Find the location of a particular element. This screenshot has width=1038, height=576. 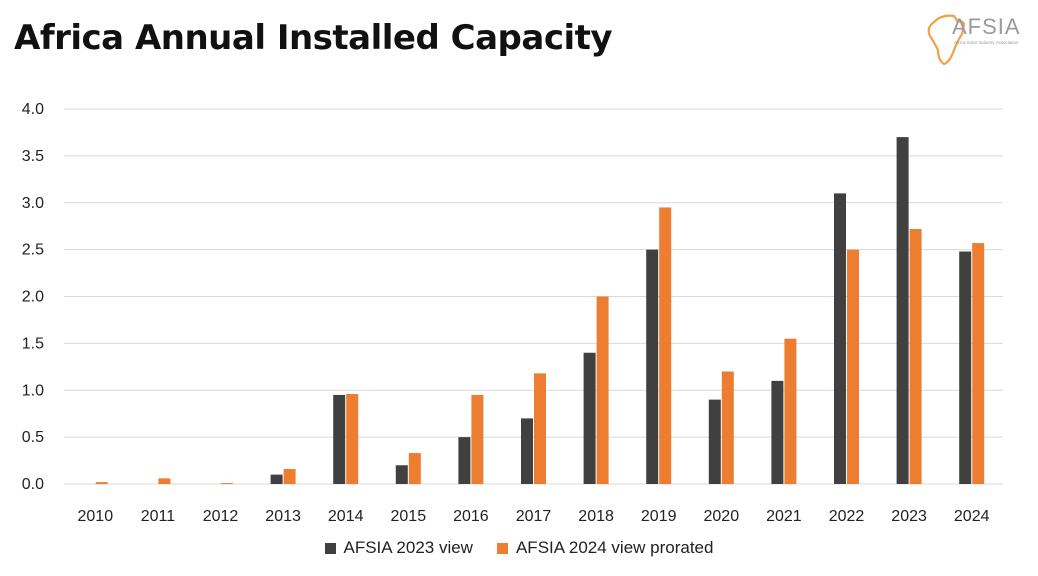

x-tick-label: 2024 is located at coordinates (972, 516).